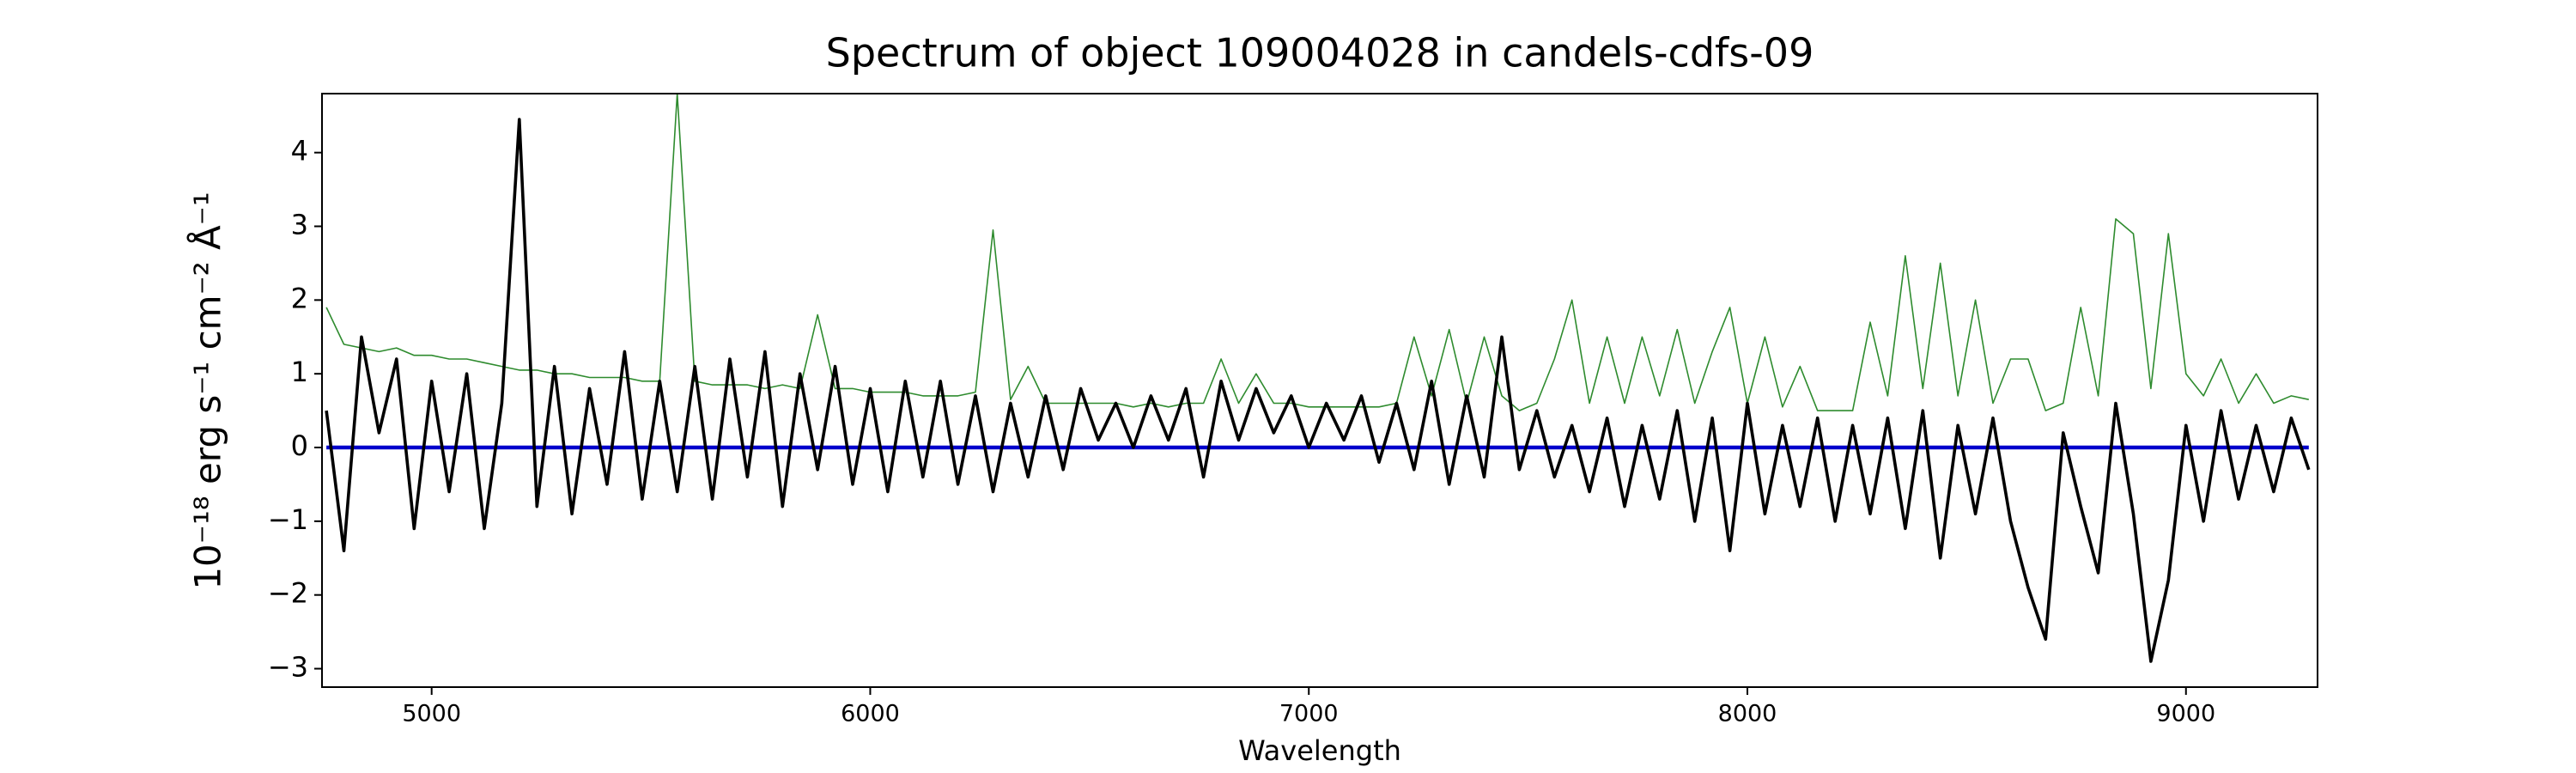  What do you see at coordinates (288, 519) in the screenshot?
I see `y-tick-label: −1` at bounding box center [288, 519].